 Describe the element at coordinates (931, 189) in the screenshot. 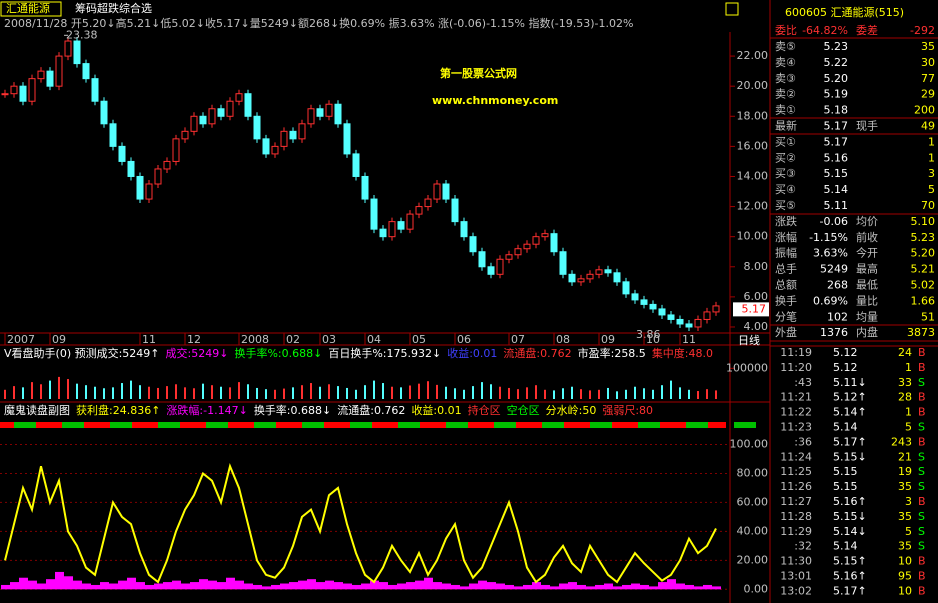

I see `book-volume: 5` at that location.